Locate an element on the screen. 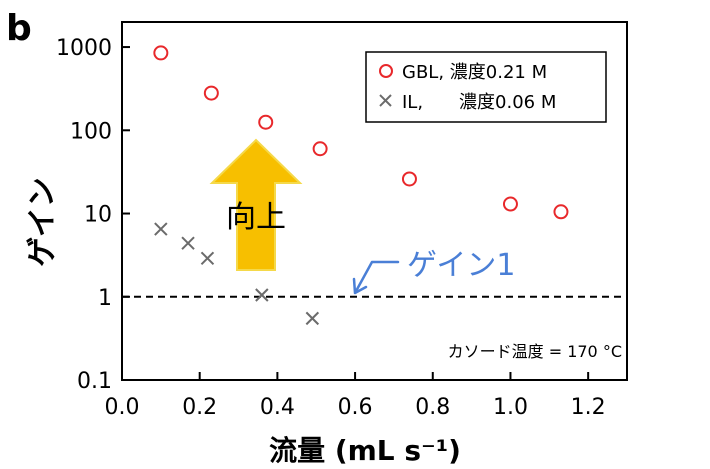 Image resolution: width=710 pixels, height=469 pixels. improvement-label: 向上 is located at coordinates (256, 217).